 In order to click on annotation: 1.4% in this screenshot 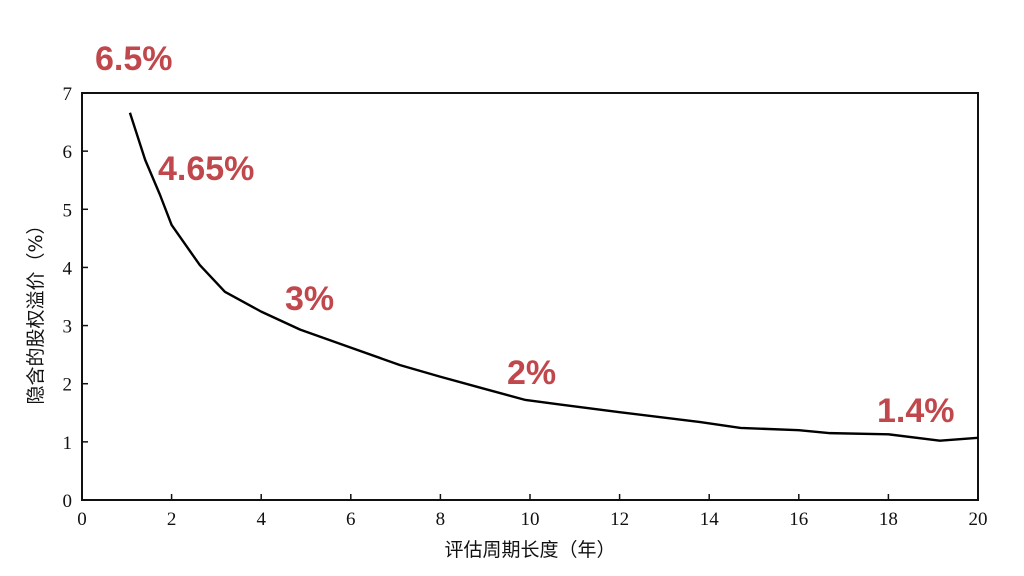, I will do `click(916, 411)`.